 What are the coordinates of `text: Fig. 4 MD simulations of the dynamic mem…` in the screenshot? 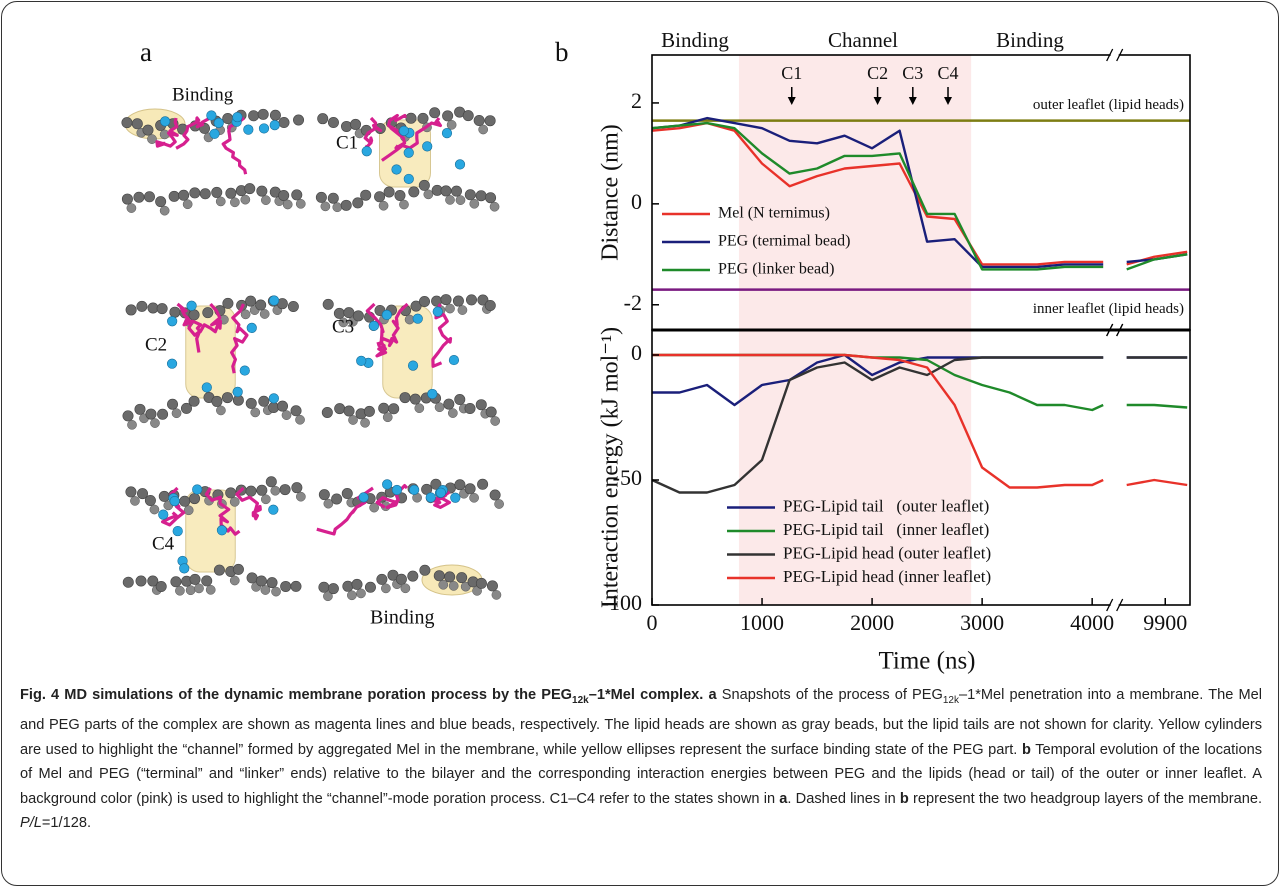 It's located at (296, 695).